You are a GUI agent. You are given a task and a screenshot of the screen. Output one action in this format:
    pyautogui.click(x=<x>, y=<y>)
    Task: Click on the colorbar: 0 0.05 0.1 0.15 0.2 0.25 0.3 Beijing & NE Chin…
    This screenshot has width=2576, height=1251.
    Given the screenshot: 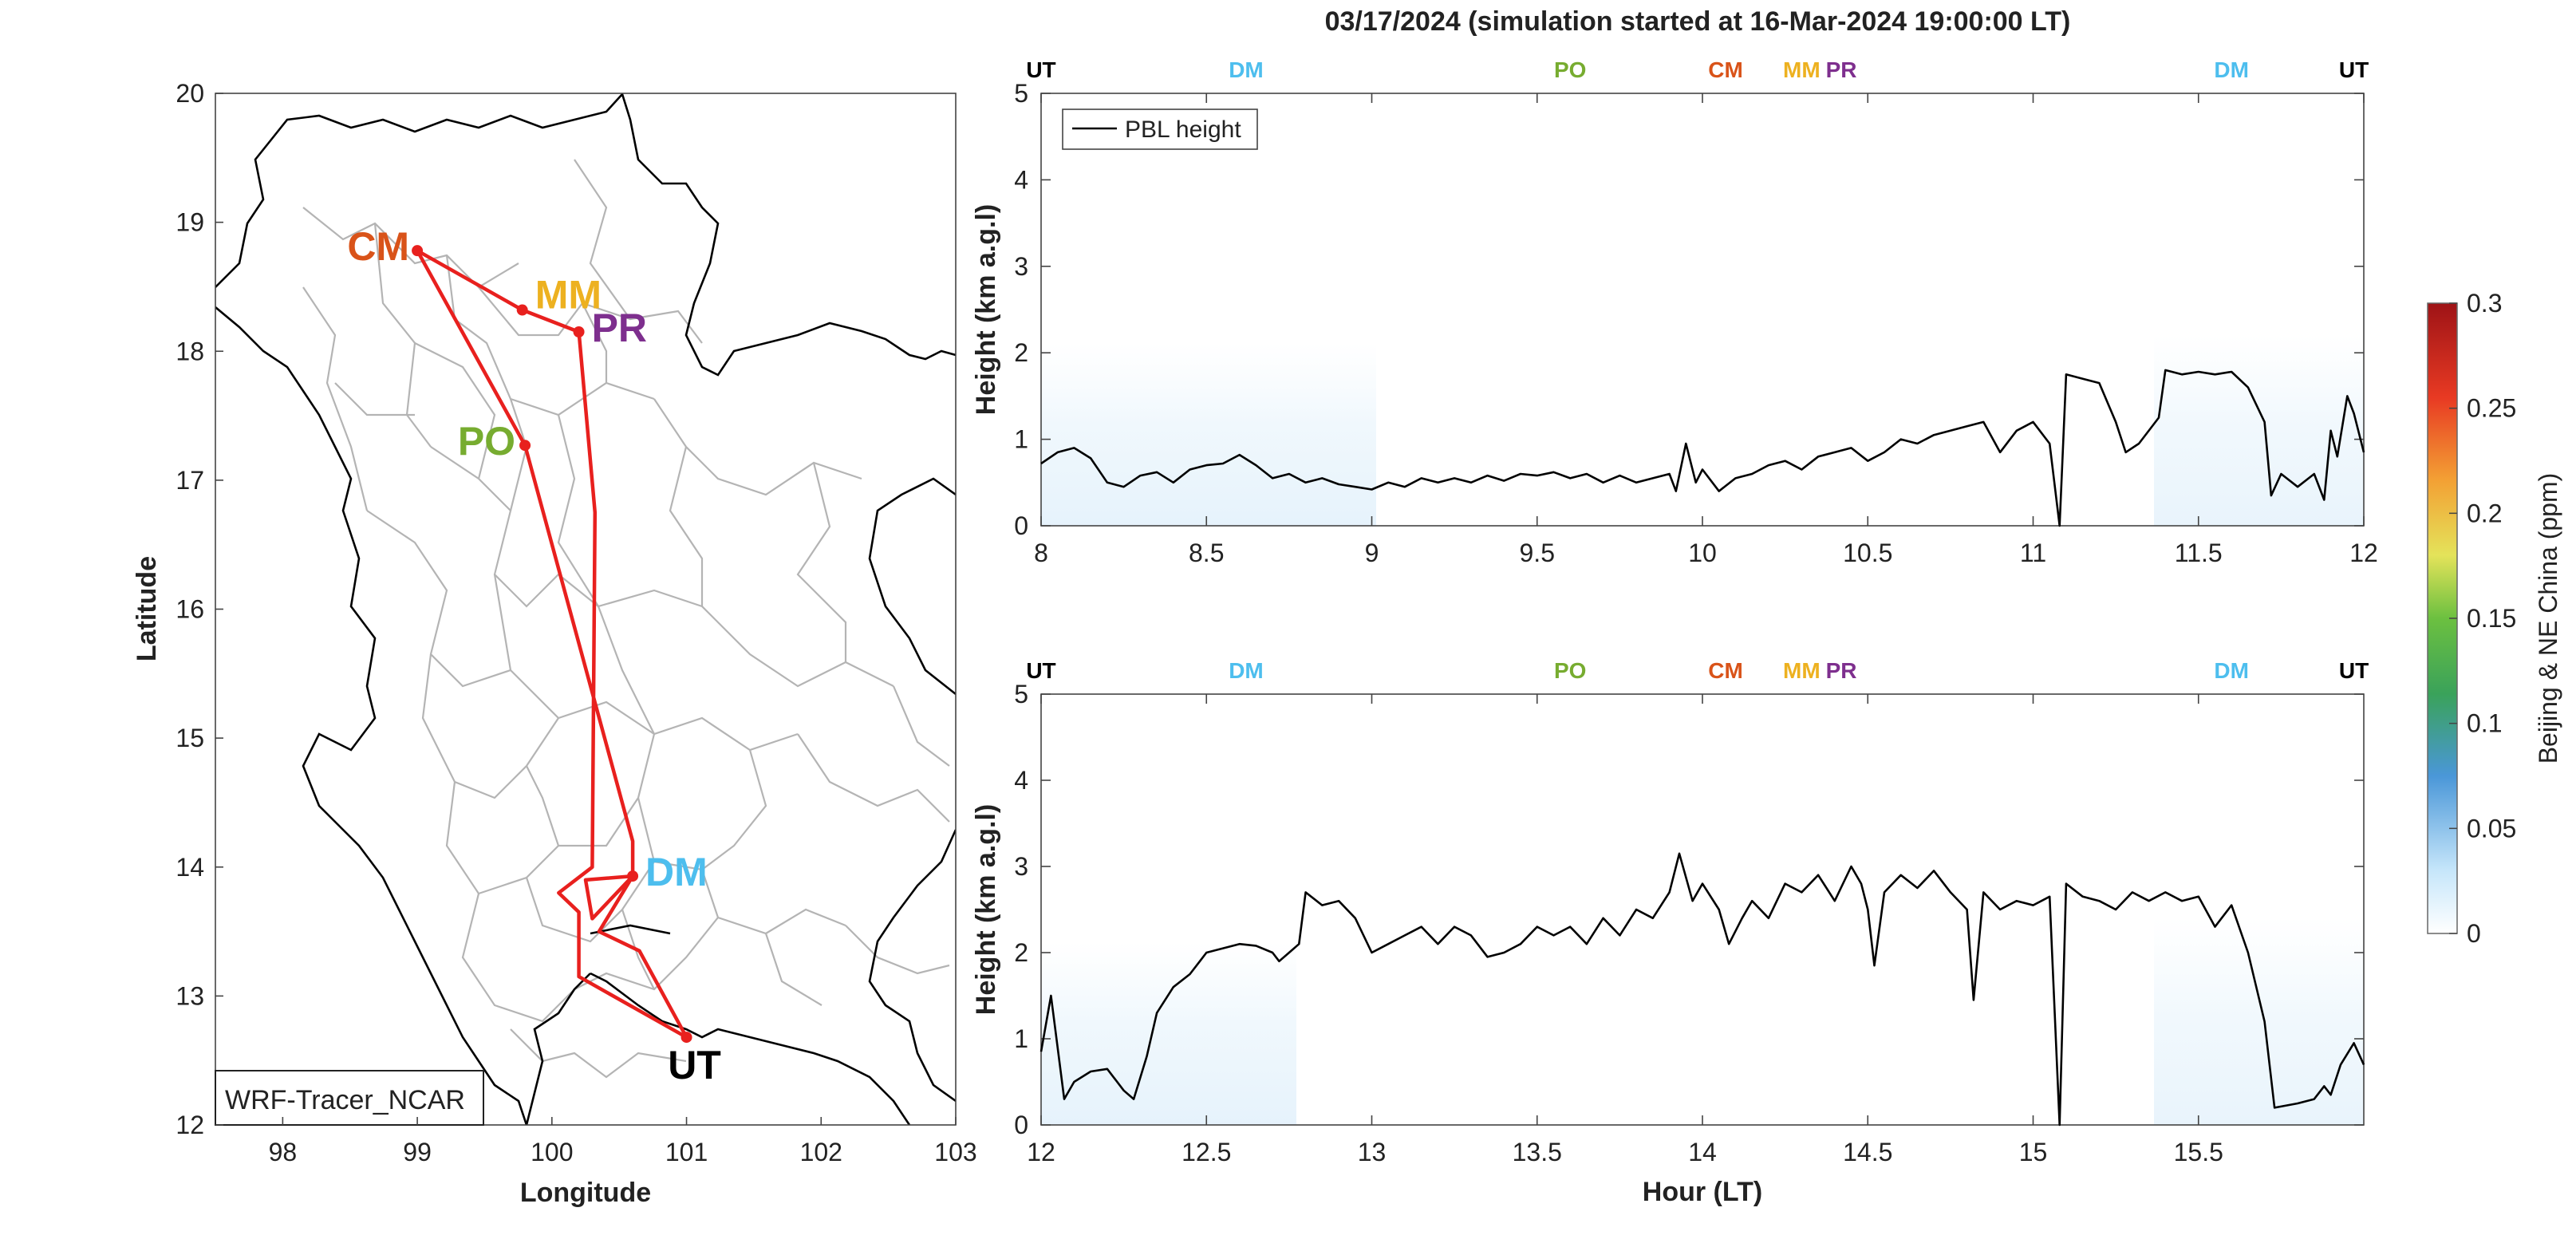 What is the action you would take?
    pyautogui.click(x=2494, y=618)
    